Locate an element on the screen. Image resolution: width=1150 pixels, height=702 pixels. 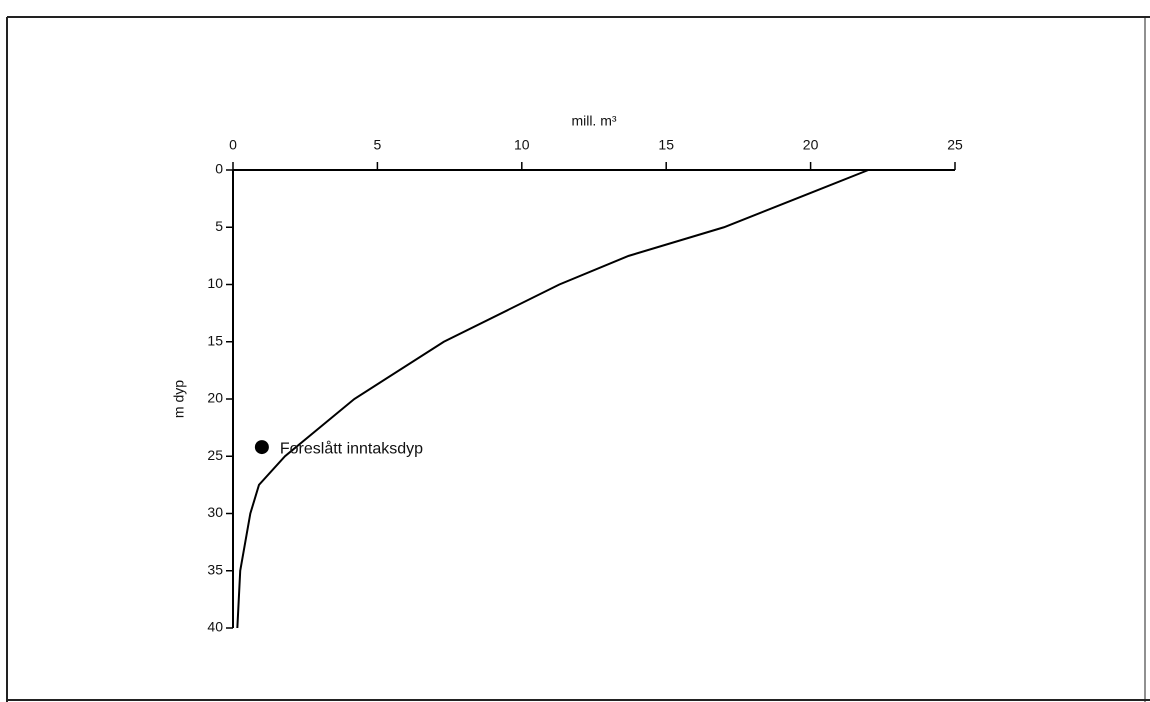
x-tick-label: 0 is located at coordinates (233, 145).